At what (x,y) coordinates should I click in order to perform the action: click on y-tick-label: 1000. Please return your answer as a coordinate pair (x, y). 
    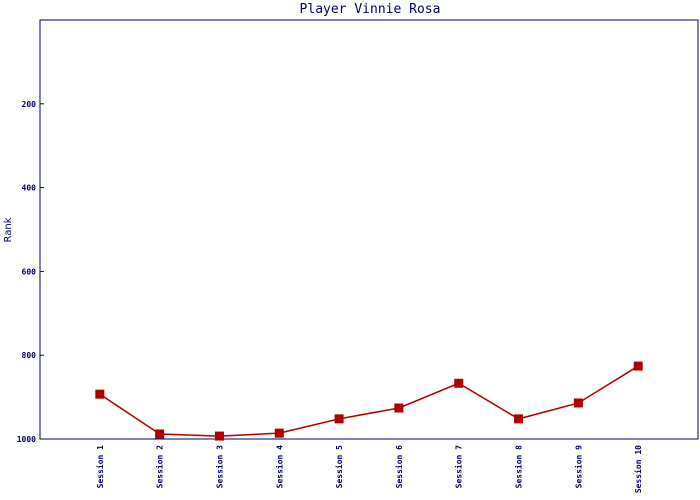
    Looking at the image, I should click on (26, 439).